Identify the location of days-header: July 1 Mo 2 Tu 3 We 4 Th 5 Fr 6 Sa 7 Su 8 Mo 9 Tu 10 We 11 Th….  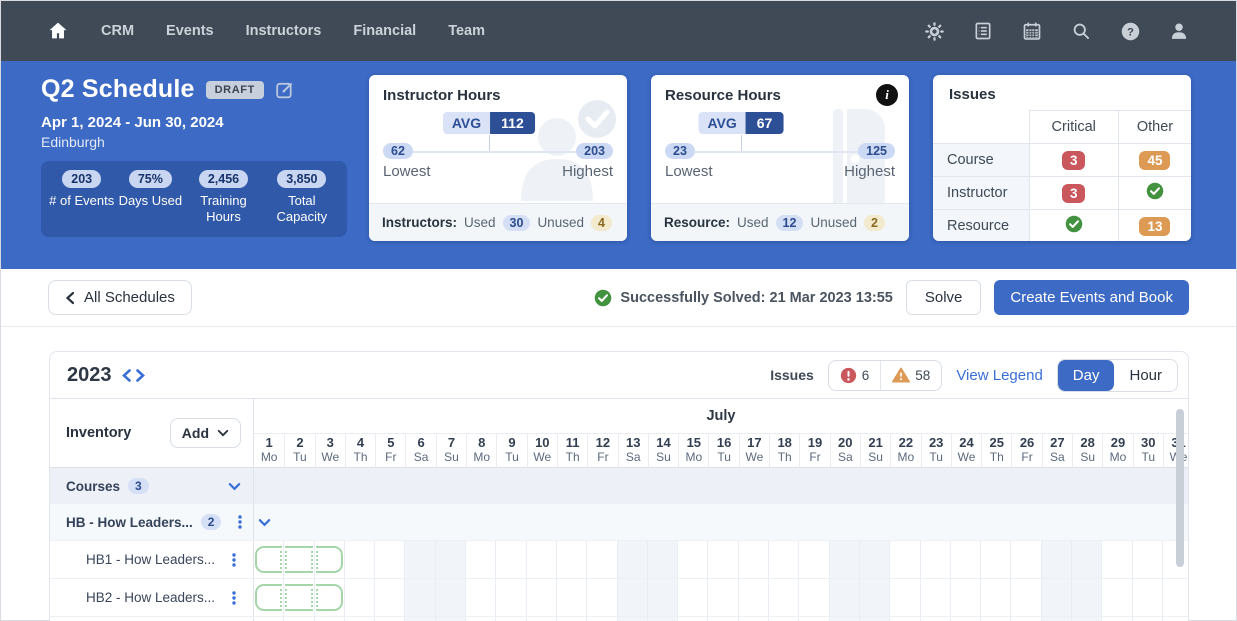
(721, 433).